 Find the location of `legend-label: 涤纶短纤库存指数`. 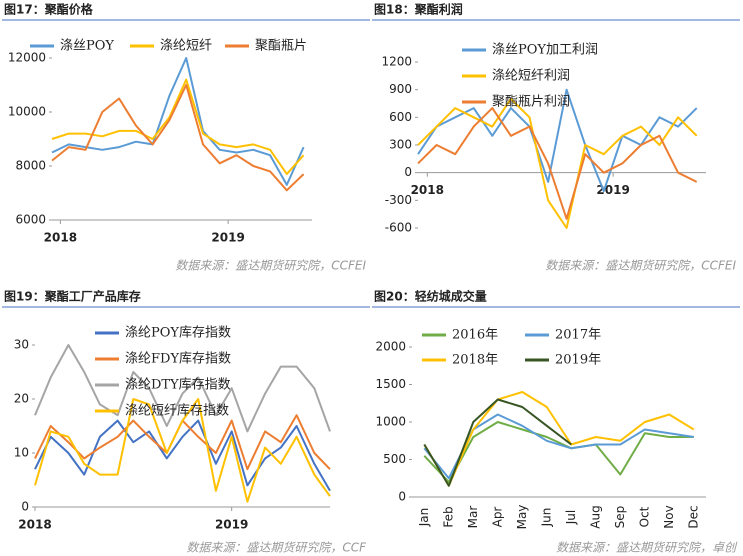

legend-label: 涤纶短纤库存指数 is located at coordinates (177, 411).